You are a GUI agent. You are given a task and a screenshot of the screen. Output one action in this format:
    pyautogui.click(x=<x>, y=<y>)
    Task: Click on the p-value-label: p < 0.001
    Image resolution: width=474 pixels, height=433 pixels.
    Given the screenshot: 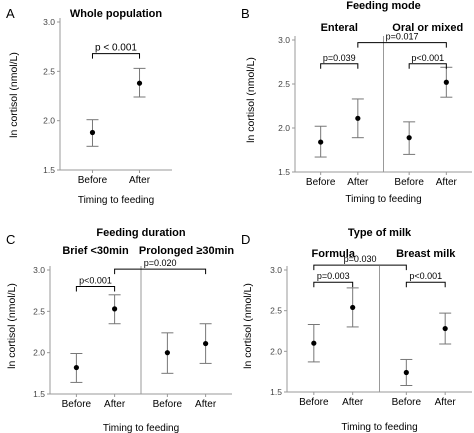 What is the action you would take?
    pyautogui.click(x=116, y=48)
    